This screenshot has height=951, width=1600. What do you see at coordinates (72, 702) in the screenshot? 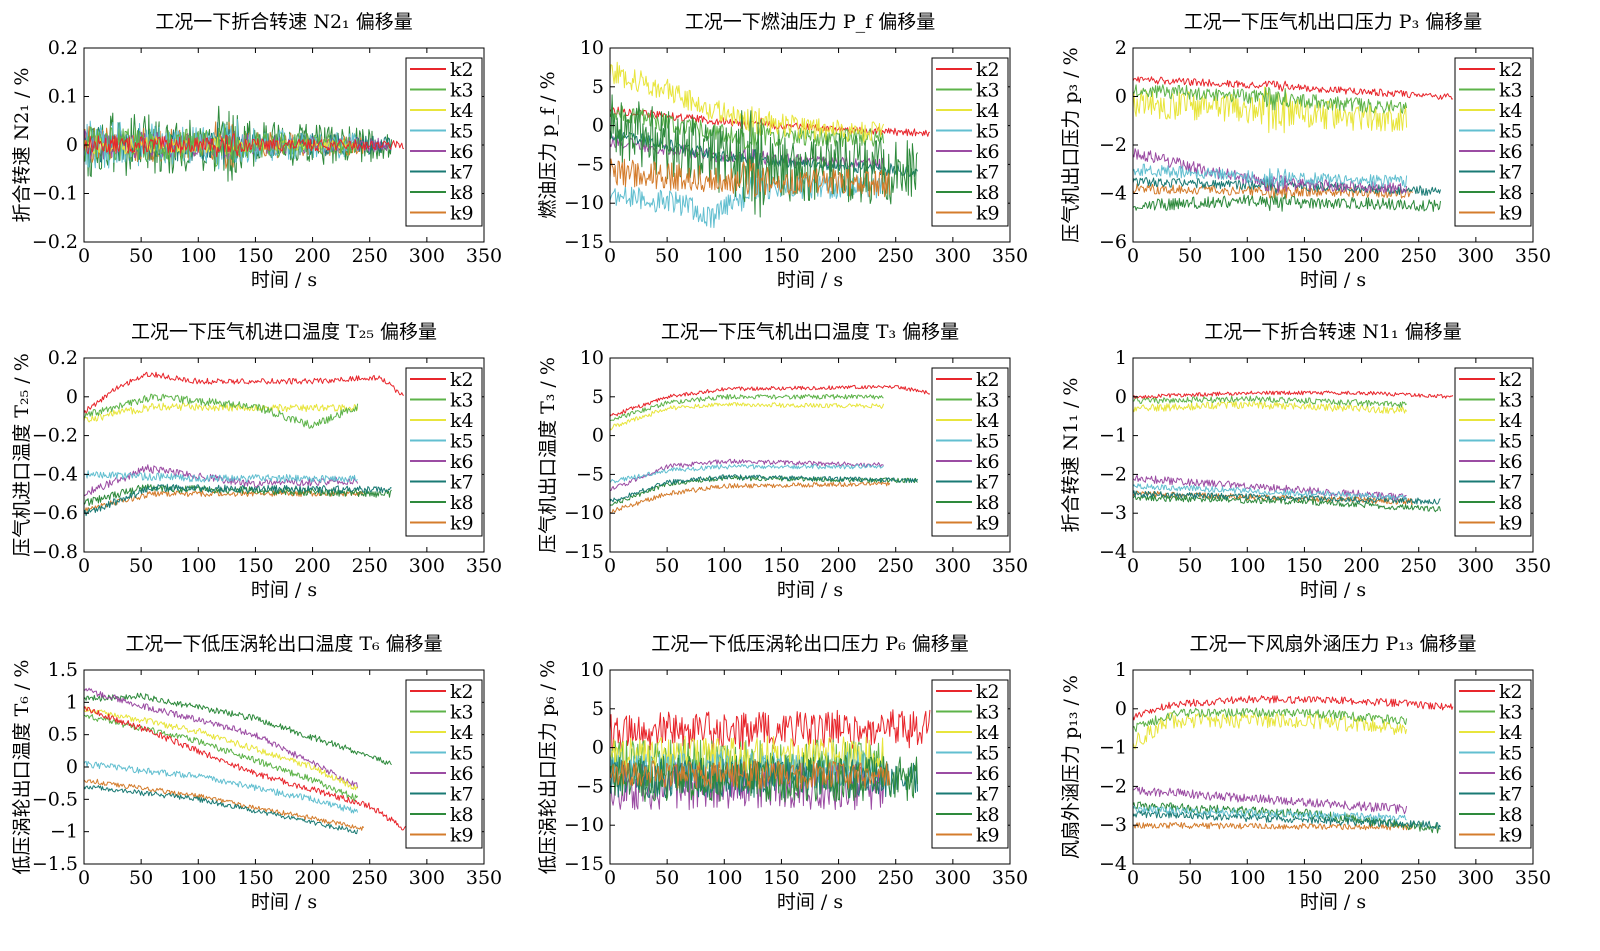
I see `y-tick-label: 1` at bounding box center [72, 702].